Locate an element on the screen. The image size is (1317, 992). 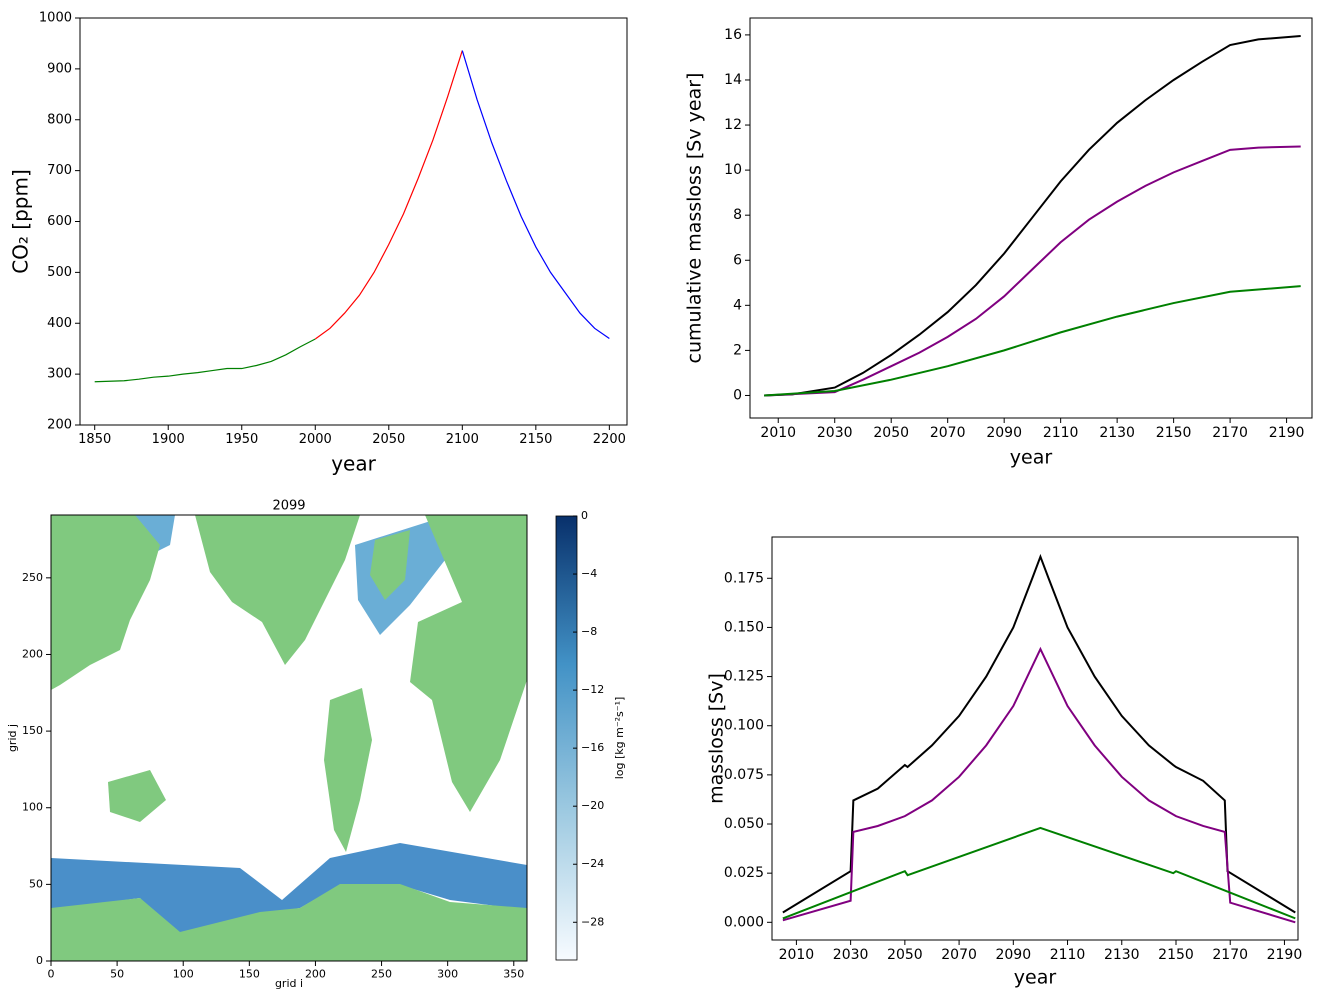
x-tick-label: 150 is located at coordinates (249, 974).